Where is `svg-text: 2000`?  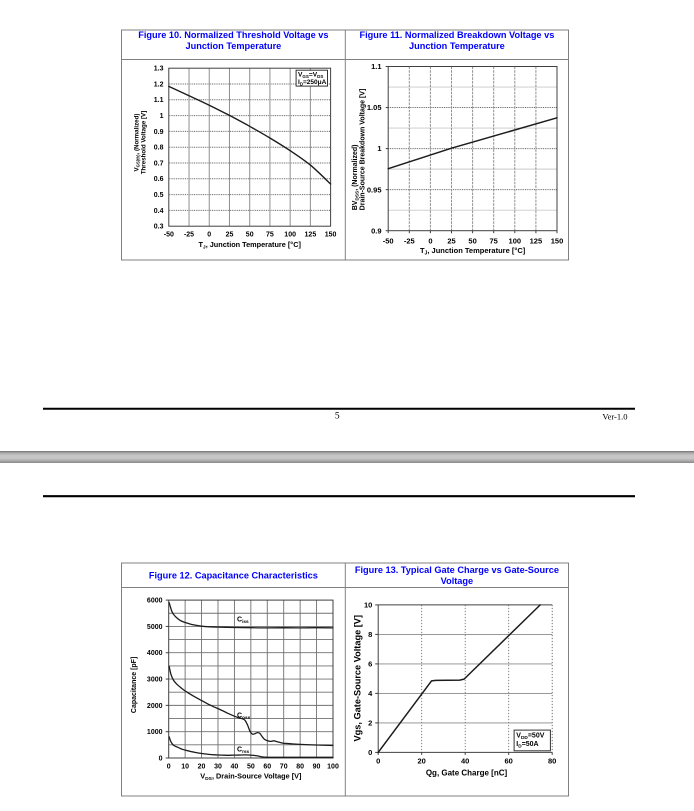
svg-text: 2000 is located at coordinates (155, 706).